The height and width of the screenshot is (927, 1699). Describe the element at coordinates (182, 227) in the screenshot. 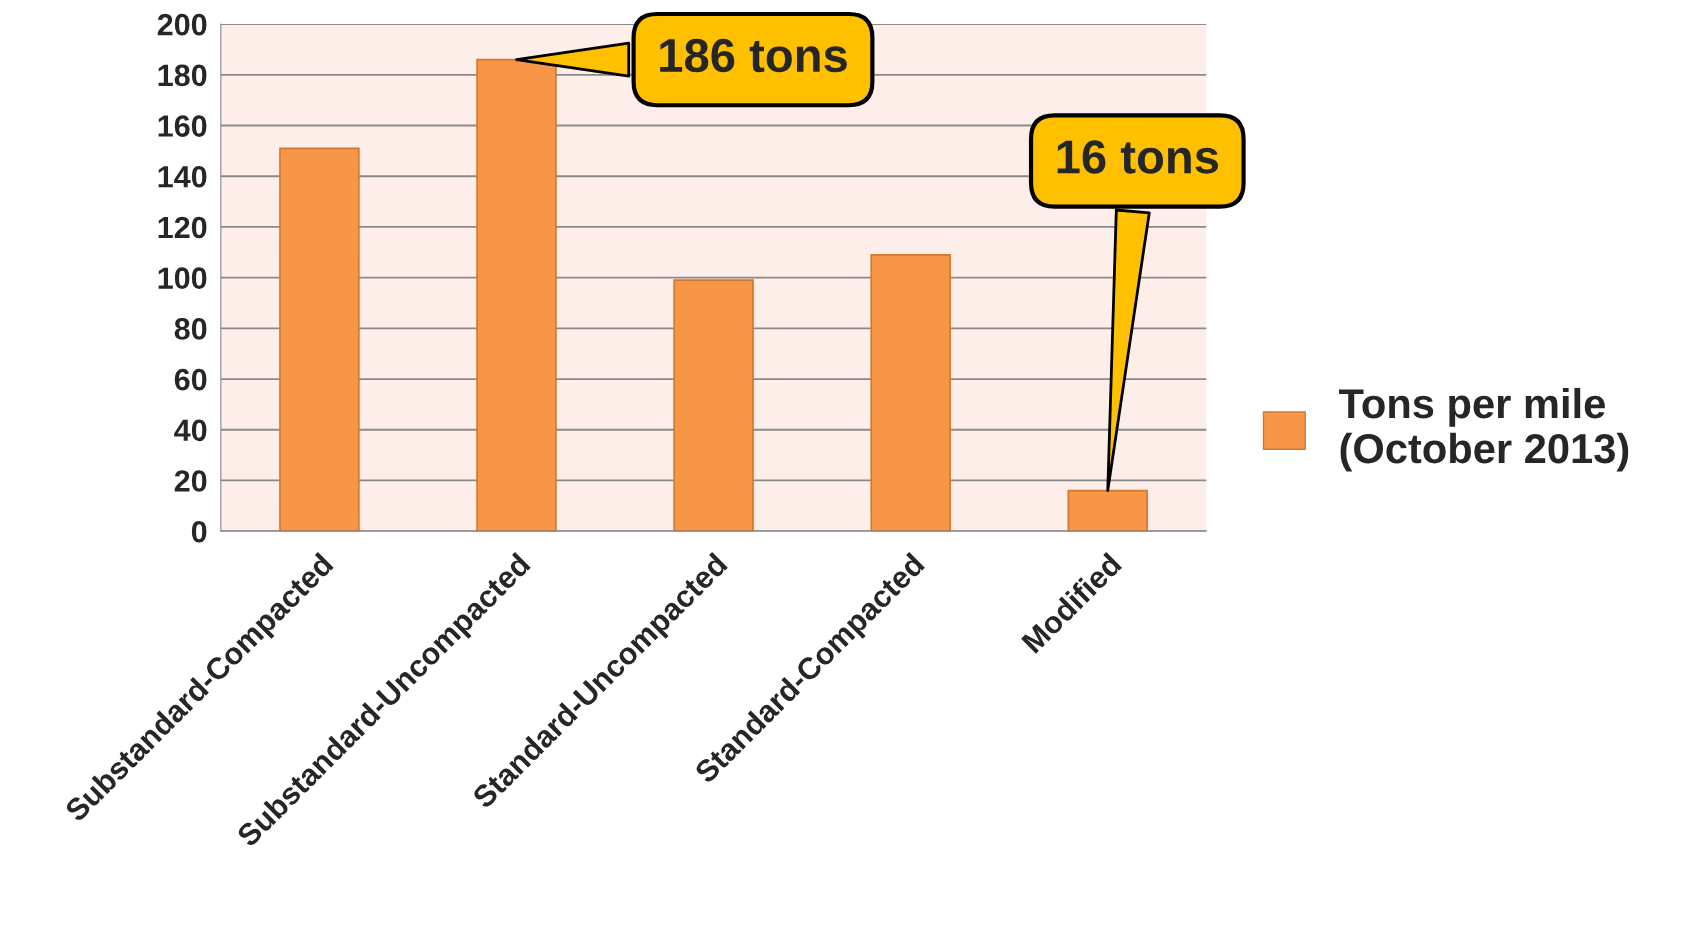

I see `y-tick-label: 120` at that location.